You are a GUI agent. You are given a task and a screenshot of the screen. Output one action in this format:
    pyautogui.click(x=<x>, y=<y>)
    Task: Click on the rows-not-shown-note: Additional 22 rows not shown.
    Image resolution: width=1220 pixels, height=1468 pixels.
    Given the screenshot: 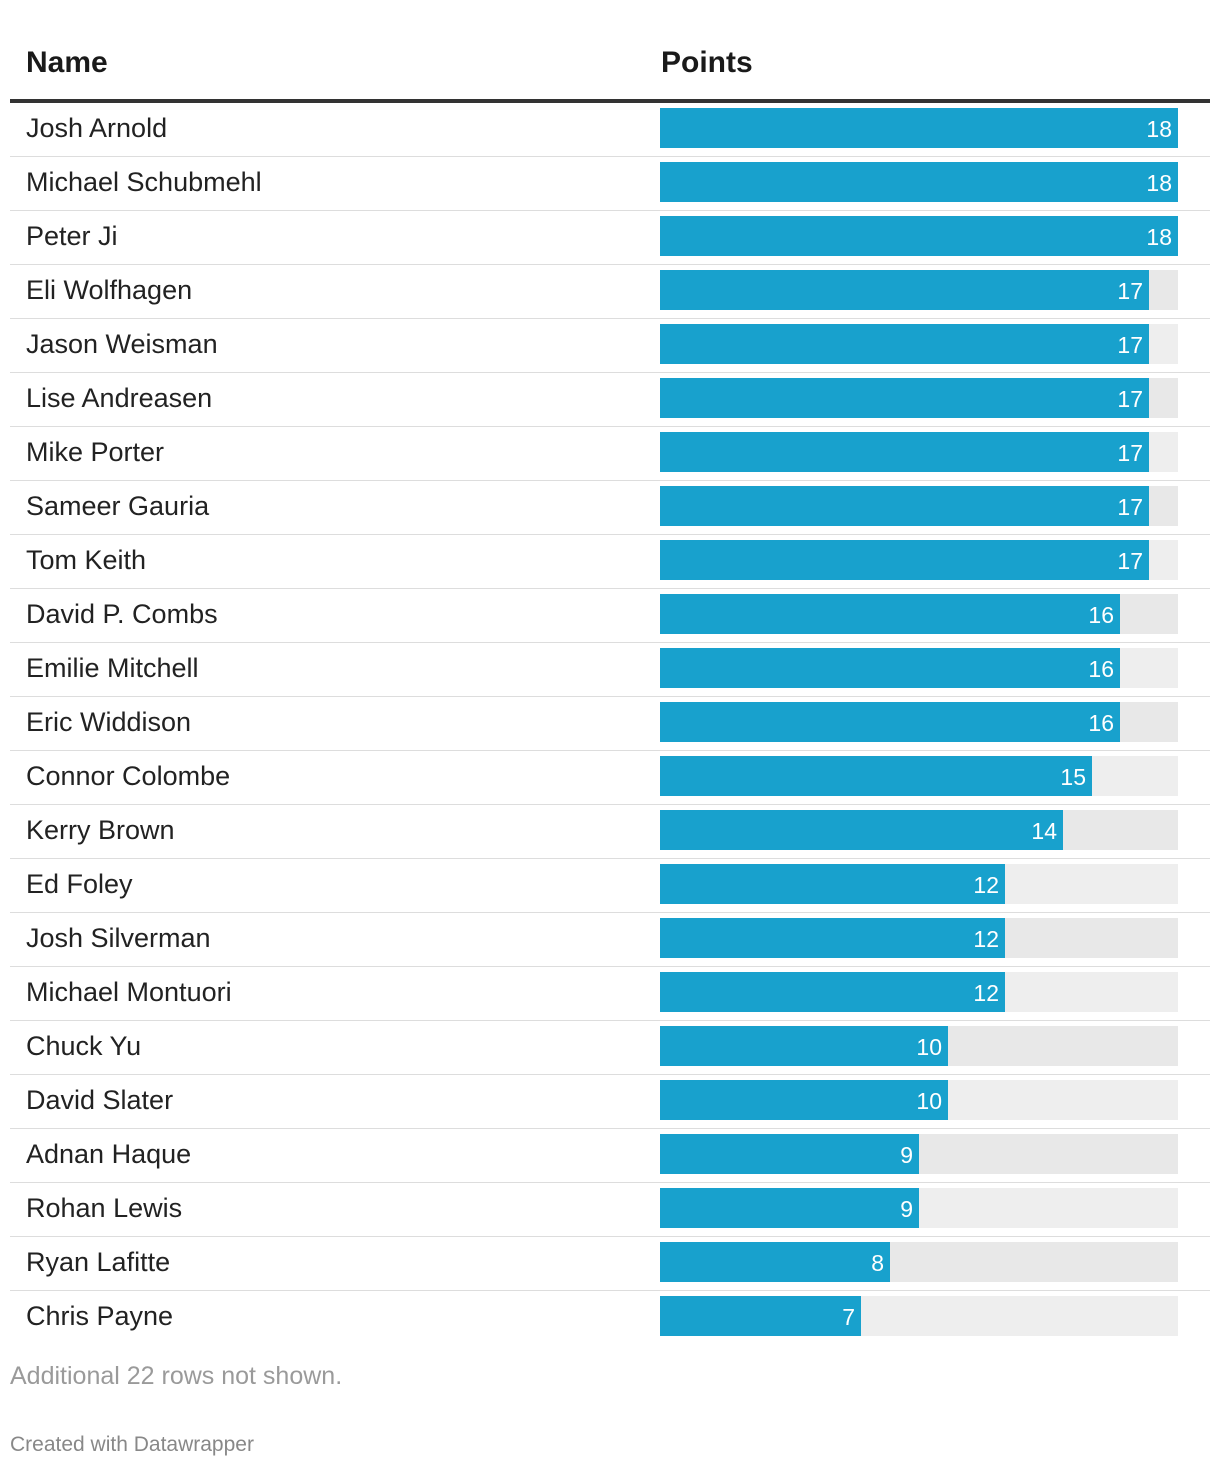 What is the action you would take?
    pyautogui.click(x=176, y=1376)
    